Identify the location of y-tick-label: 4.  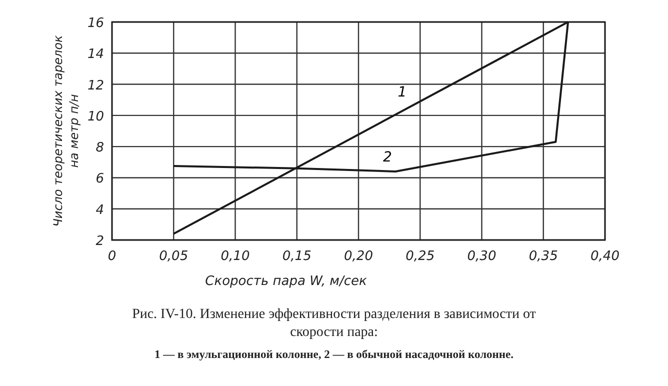
(100, 210).